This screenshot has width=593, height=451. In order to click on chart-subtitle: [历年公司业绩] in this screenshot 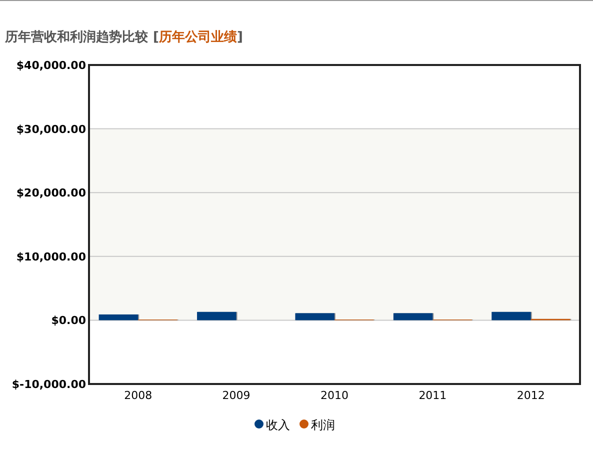, I will do `click(198, 37)`.